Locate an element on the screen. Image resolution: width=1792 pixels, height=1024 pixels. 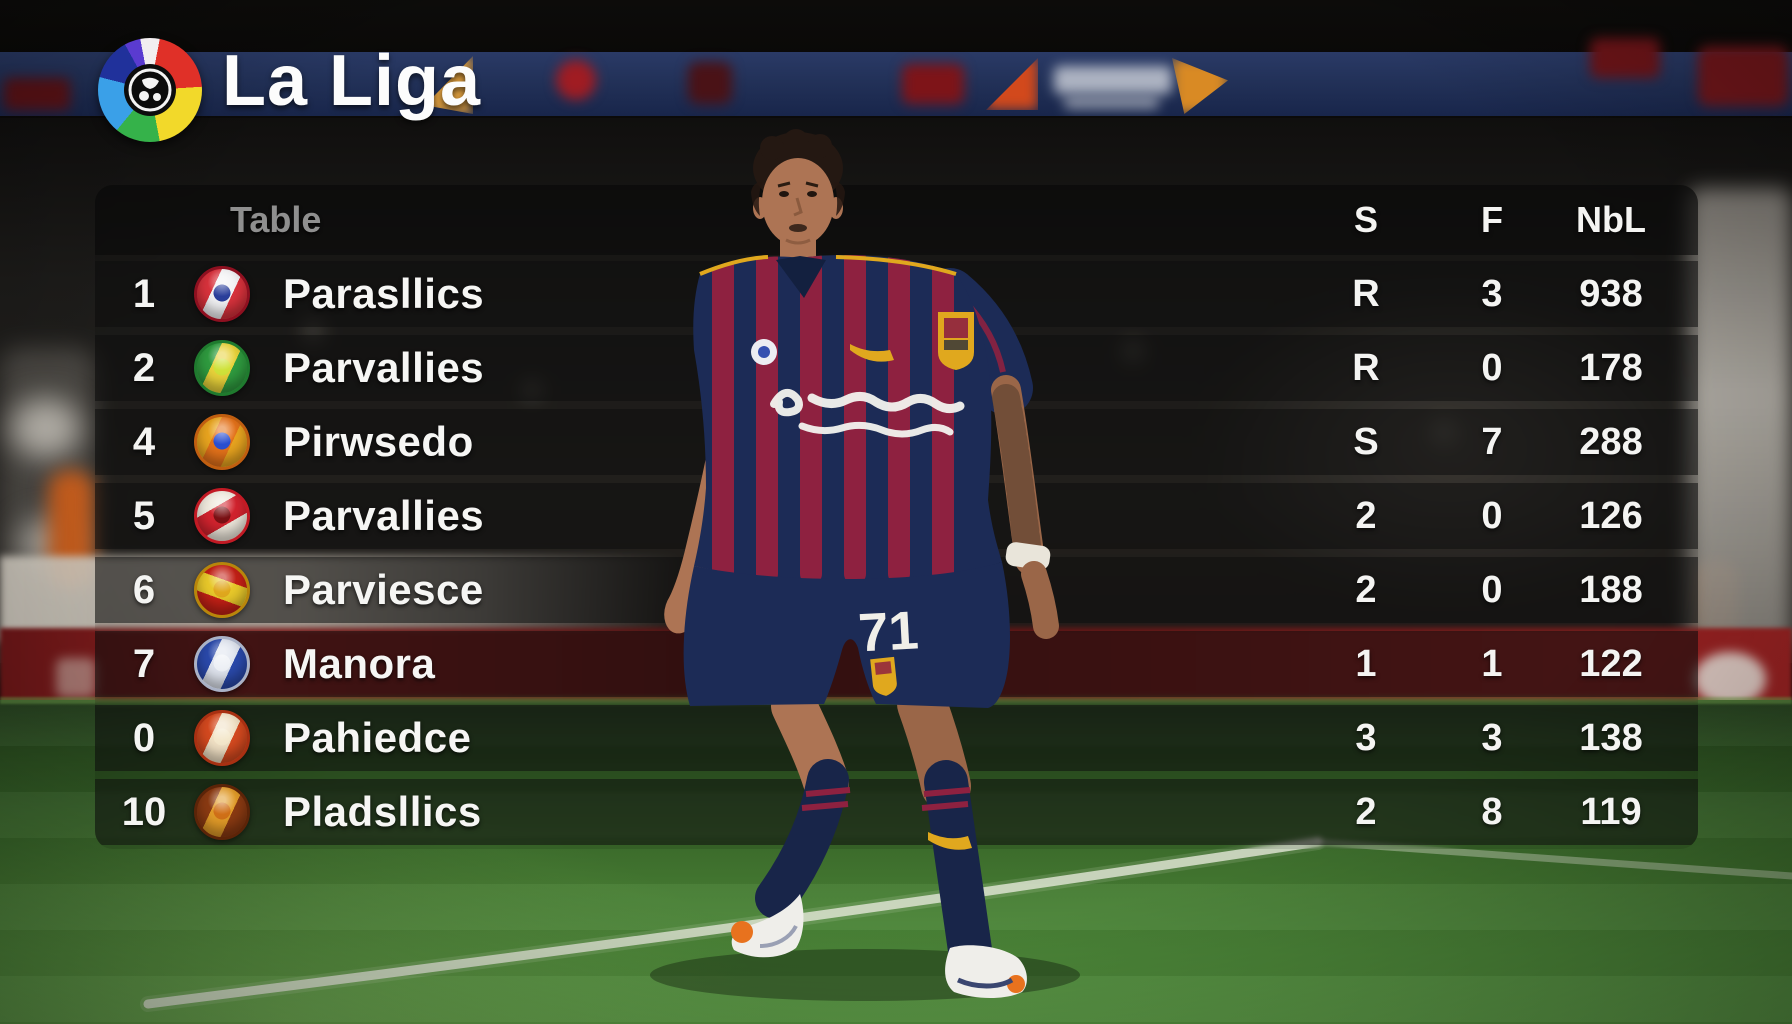
rank-value: 0 is located at coordinates (144, 737).